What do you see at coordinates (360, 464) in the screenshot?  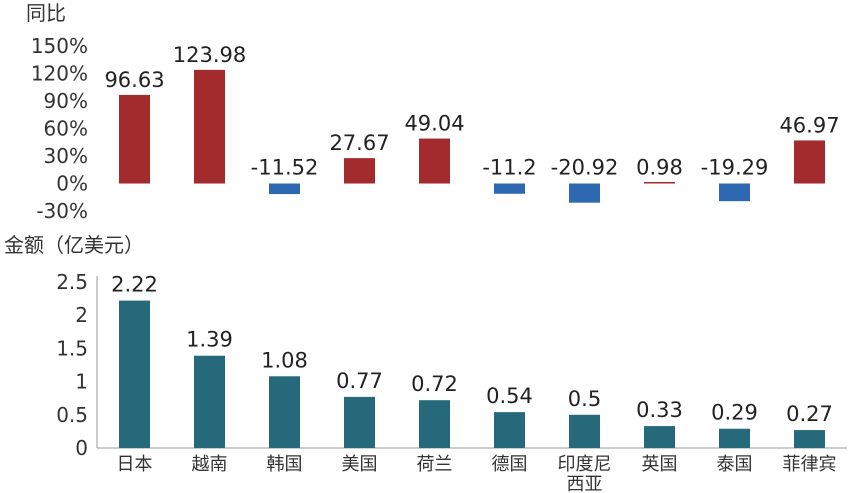 I see `category-label: 美国` at bounding box center [360, 464].